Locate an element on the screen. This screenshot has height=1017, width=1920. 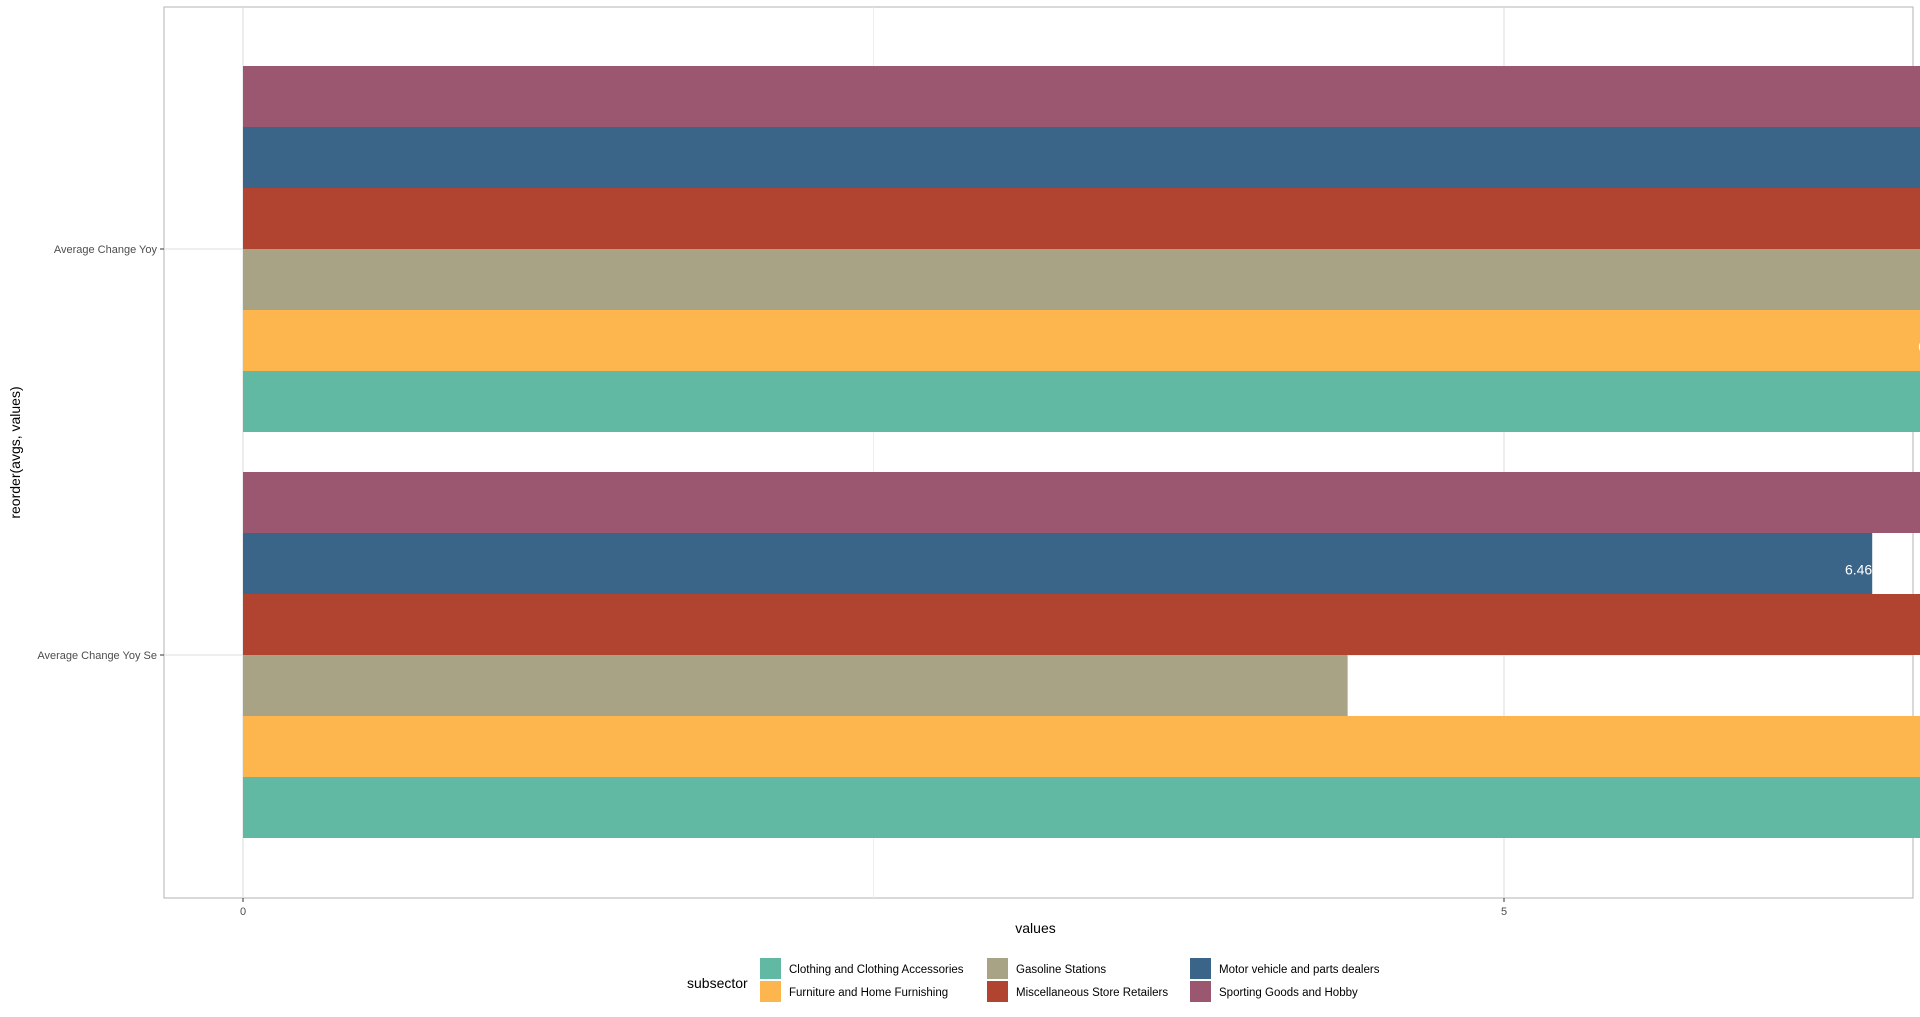
legend-label: Gasoline Stations is located at coordinates (1061, 970).